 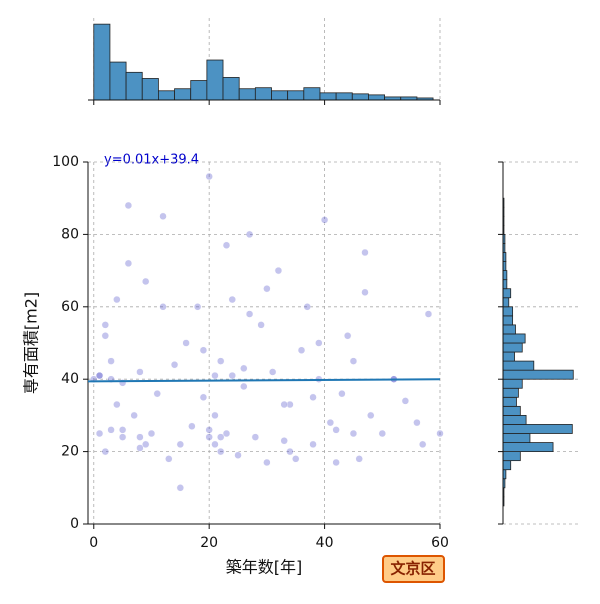 What do you see at coordinates (440, 543) in the screenshot?
I see `x-tick-label: 60` at bounding box center [440, 543].